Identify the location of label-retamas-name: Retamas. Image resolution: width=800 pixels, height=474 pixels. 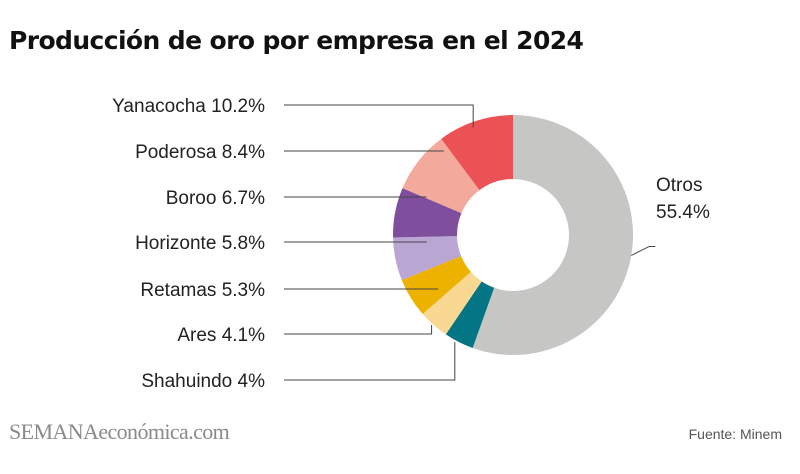
(180, 290).